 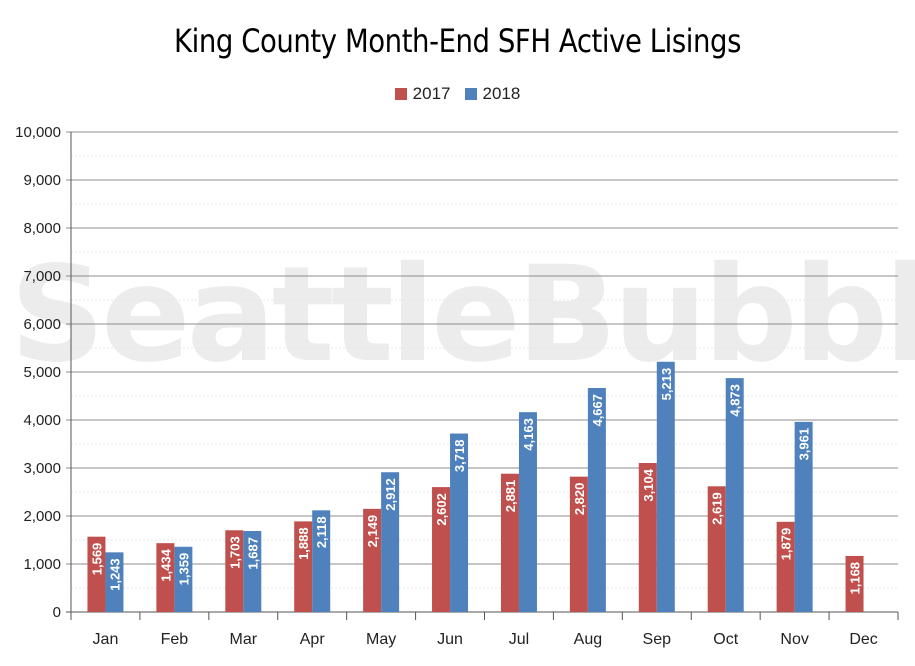 What do you see at coordinates (42, 180) in the screenshot?
I see `y-tick-label: 9,000` at bounding box center [42, 180].